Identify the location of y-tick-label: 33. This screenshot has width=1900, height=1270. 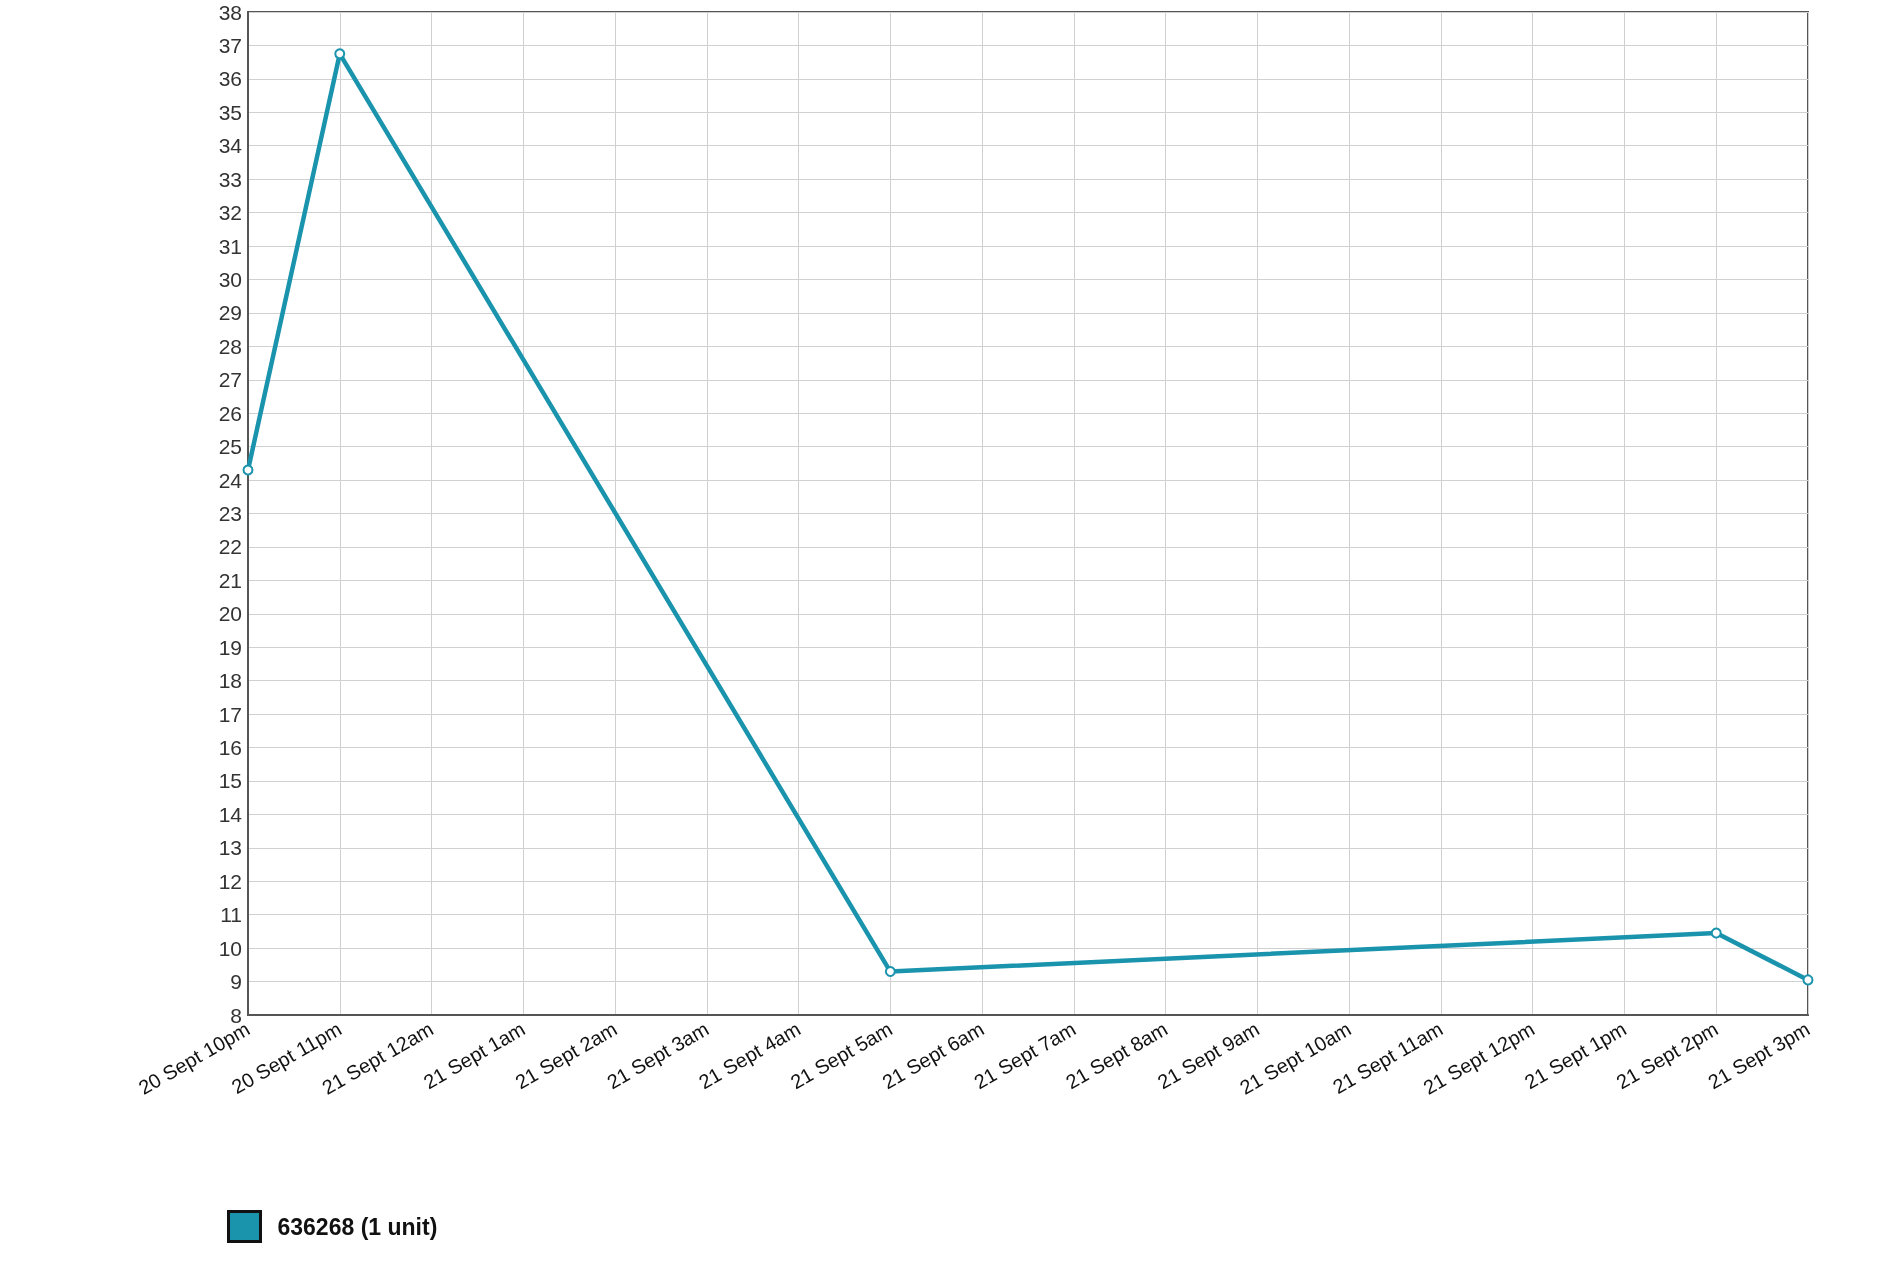
(230, 179).